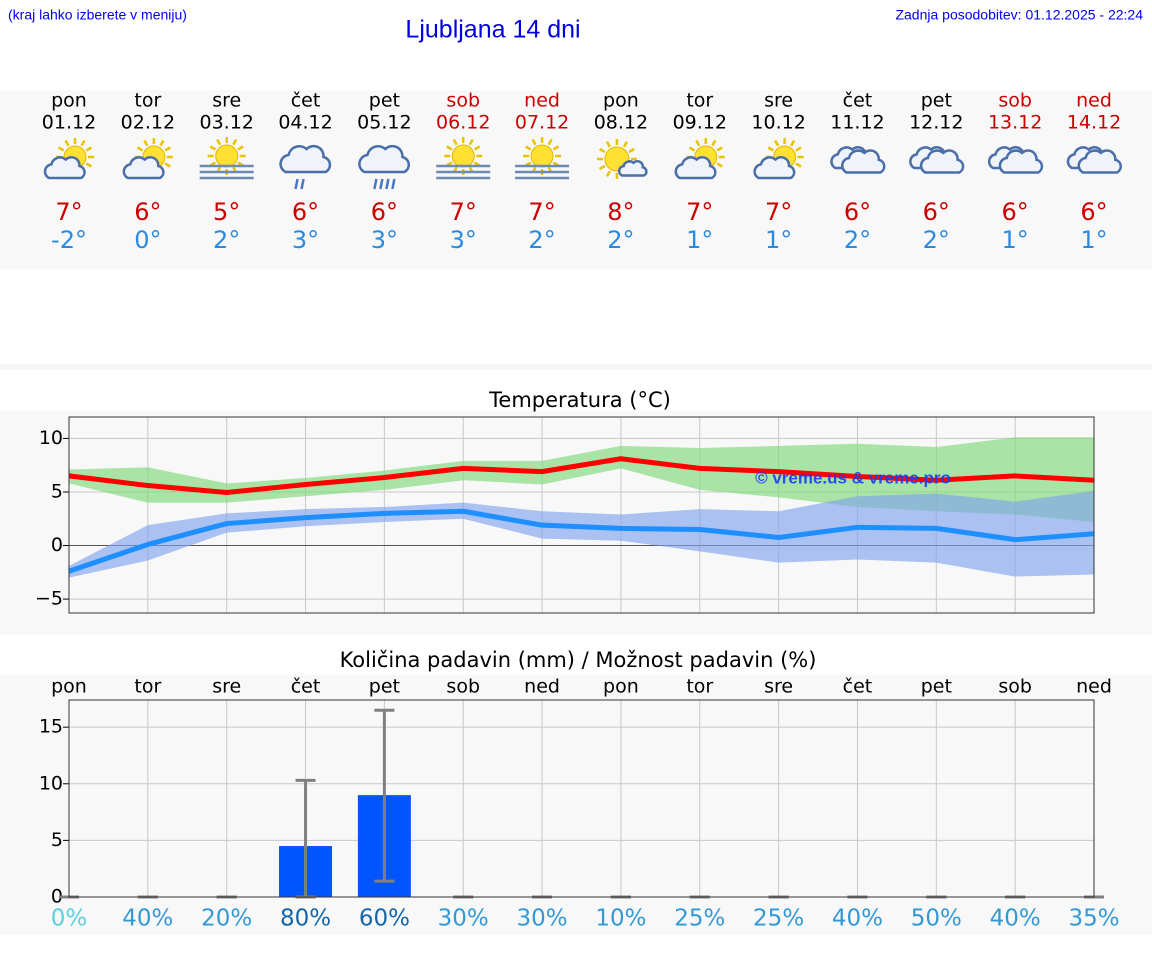 The height and width of the screenshot is (975, 1152). What do you see at coordinates (579, 400) in the screenshot?
I see `chart-title: Temperatura (°C)` at bounding box center [579, 400].